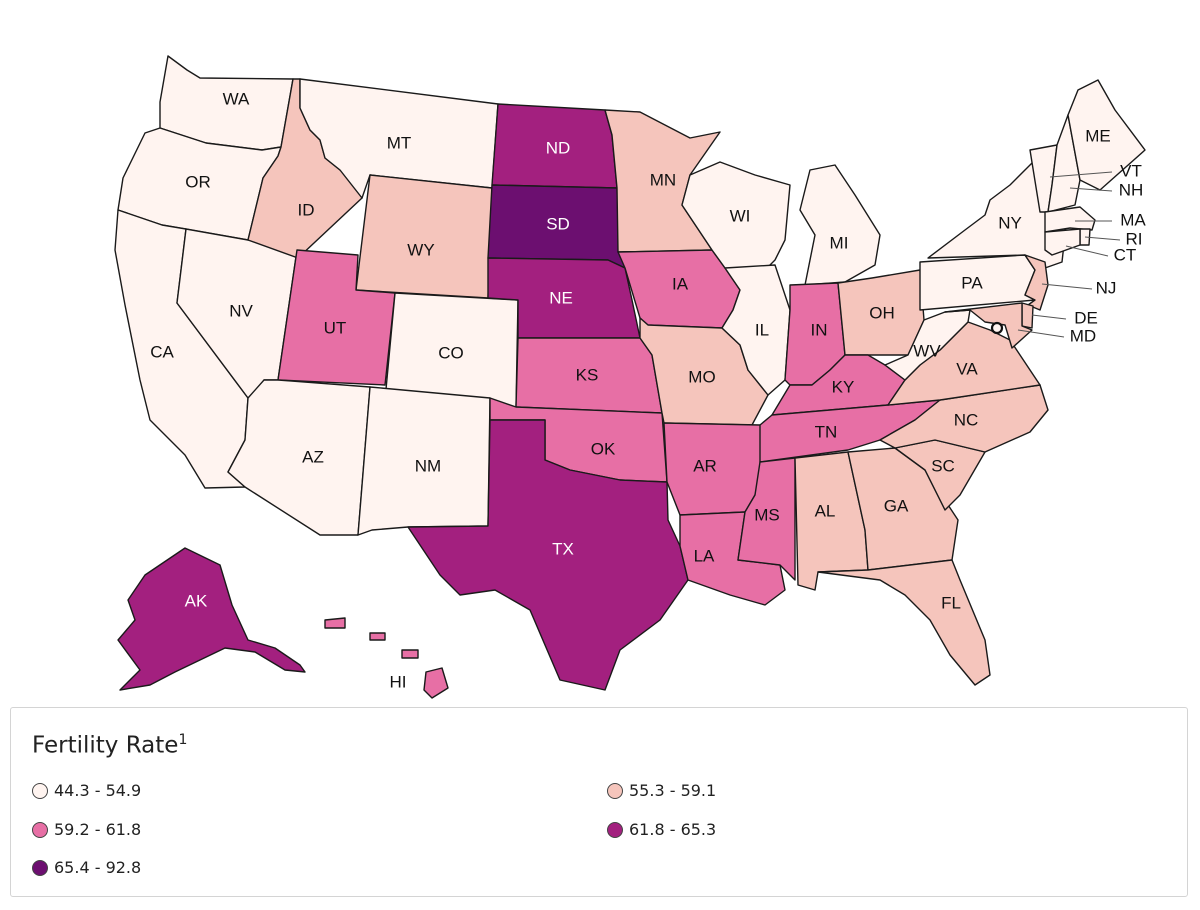  I want to click on state-label-ok: OK, so click(603, 448).